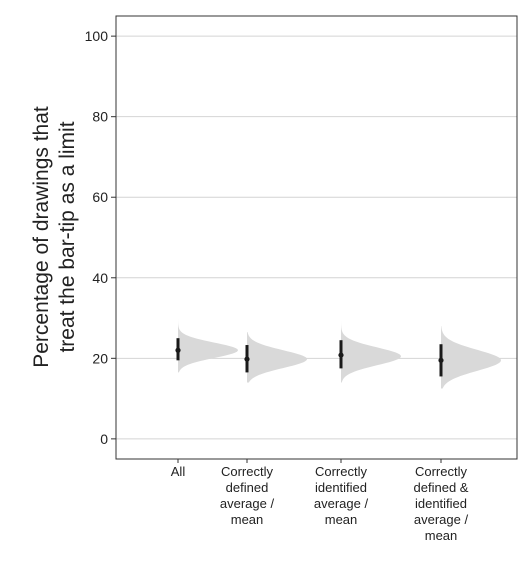 This screenshot has width=521, height=571. What do you see at coordinates (104, 439) in the screenshot?
I see `y-tick-label: 0` at bounding box center [104, 439].